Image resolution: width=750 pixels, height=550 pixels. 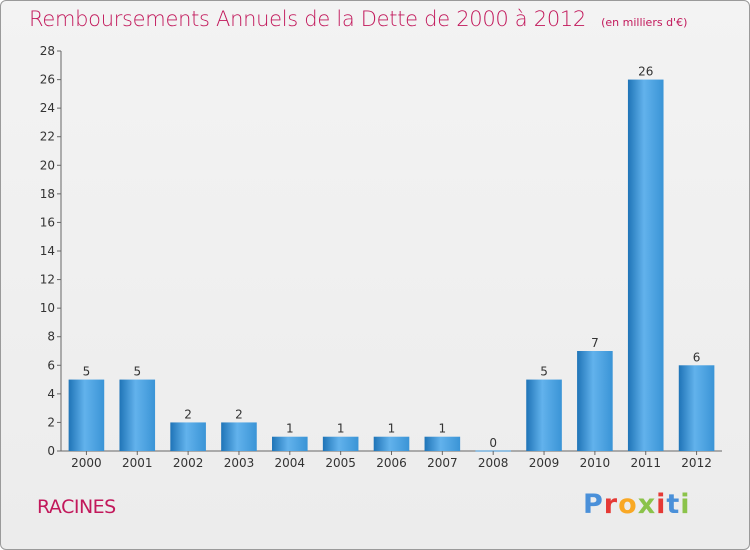 What do you see at coordinates (239, 436) in the screenshot?
I see `bar-2003` at bounding box center [239, 436].